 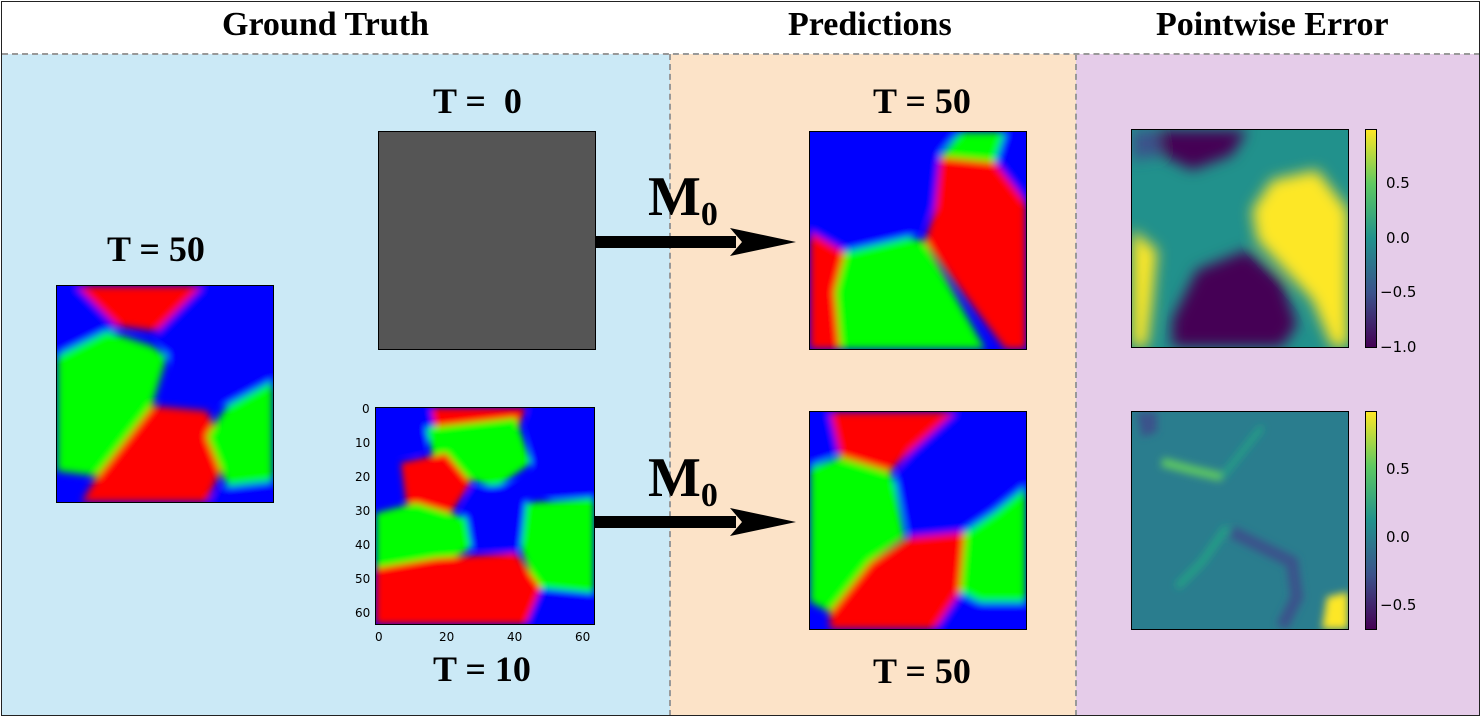 What do you see at coordinates (363, 545) in the screenshot?
I see `y-tick: 40` at bounding box center [363, 545].